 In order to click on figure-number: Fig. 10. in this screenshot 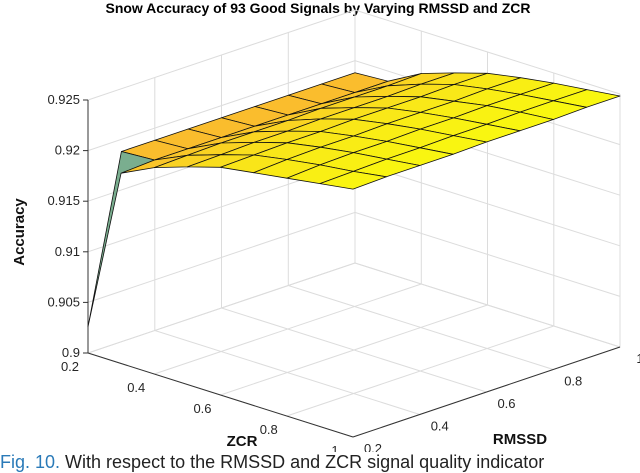, I will do `click(30, 462)`.